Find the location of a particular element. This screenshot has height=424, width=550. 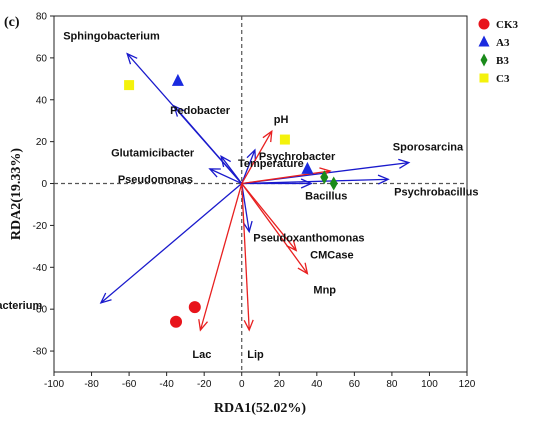

x-tick-label: -40 is located at coordinates (166, 384).